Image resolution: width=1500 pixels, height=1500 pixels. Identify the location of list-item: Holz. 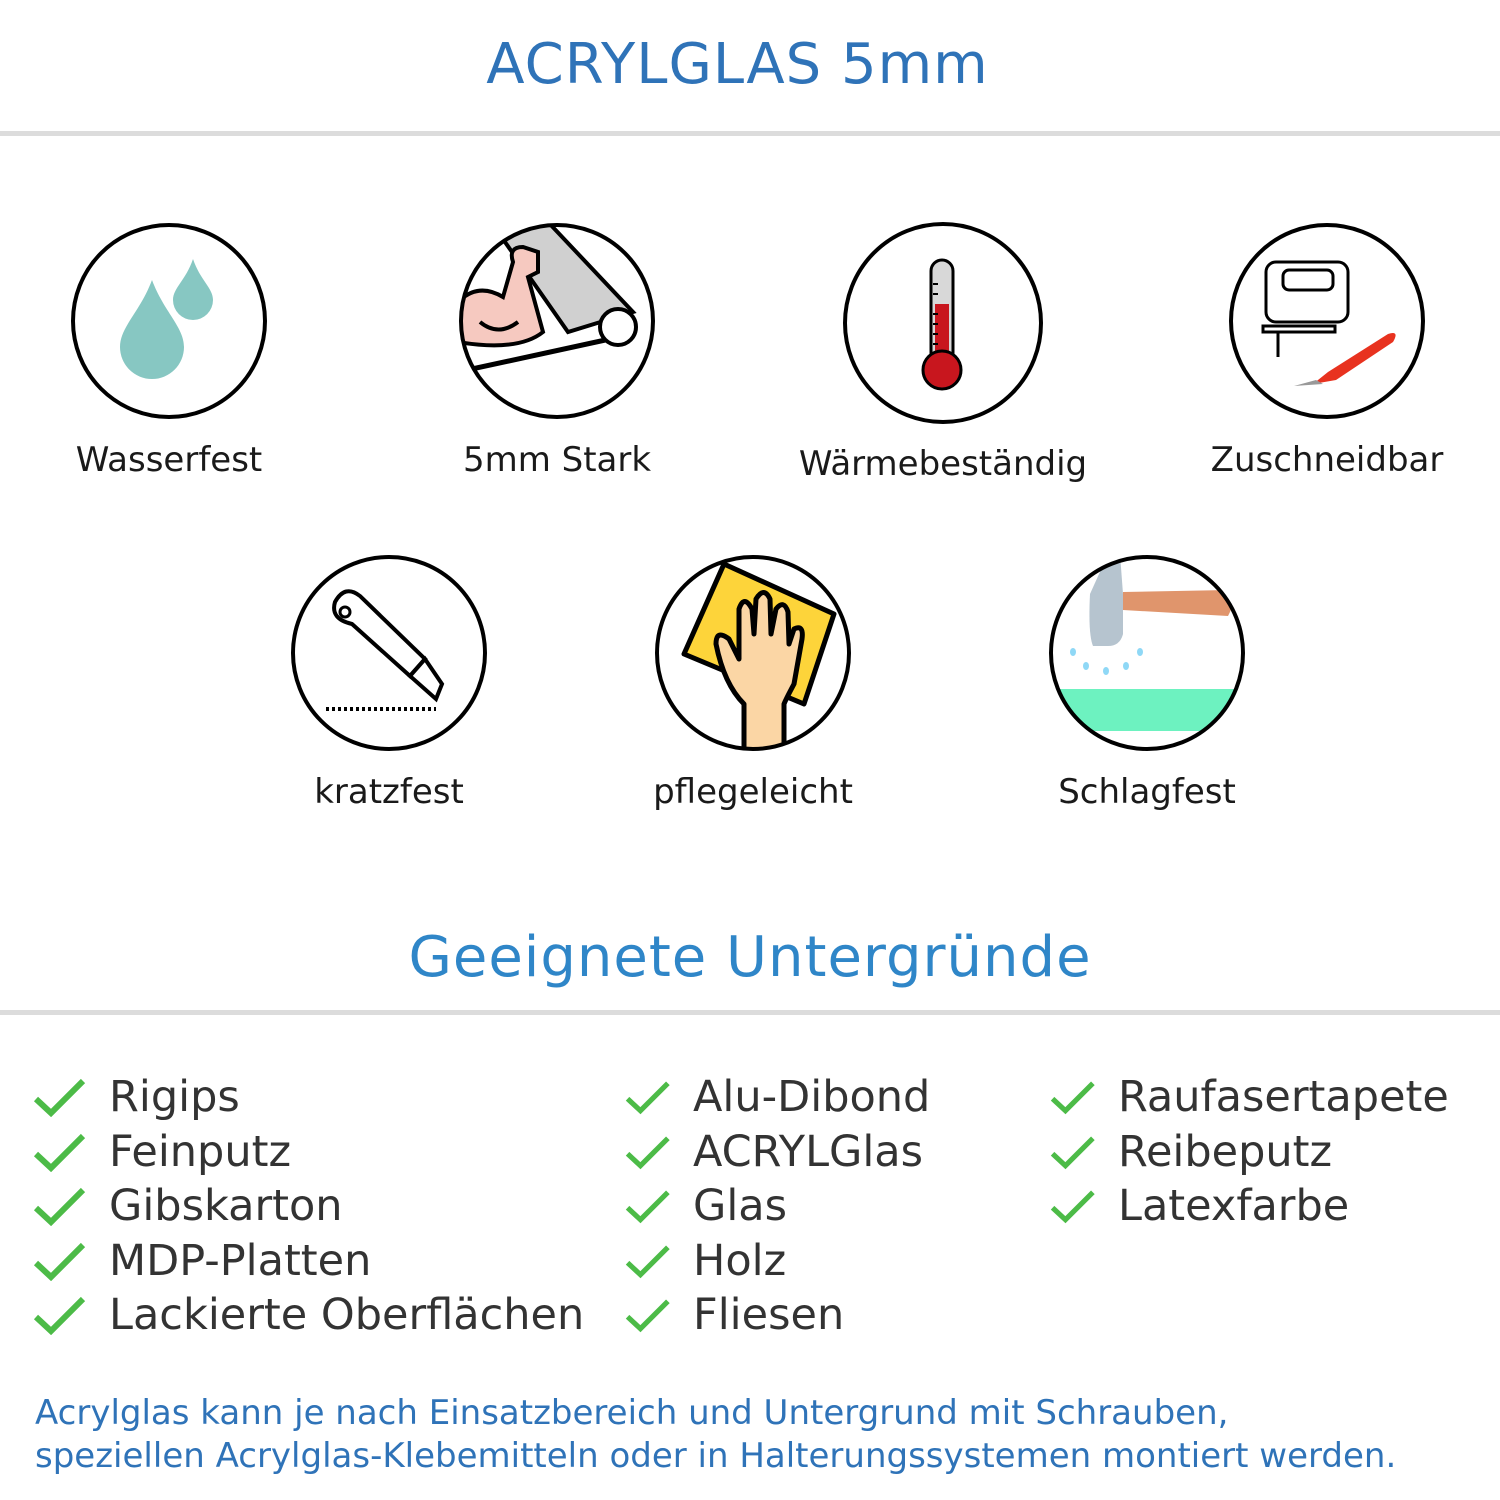
(777, 1261).